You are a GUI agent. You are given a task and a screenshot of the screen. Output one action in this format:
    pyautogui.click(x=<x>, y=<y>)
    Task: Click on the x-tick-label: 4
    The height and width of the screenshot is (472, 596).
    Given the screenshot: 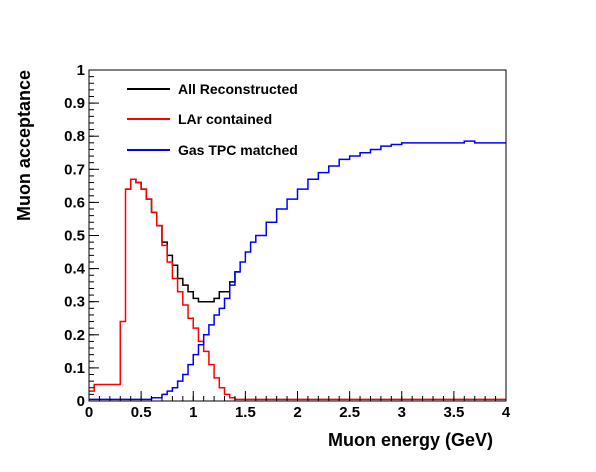 What is the action you would take?
    pyautogui.click(x=506, y=412)
    